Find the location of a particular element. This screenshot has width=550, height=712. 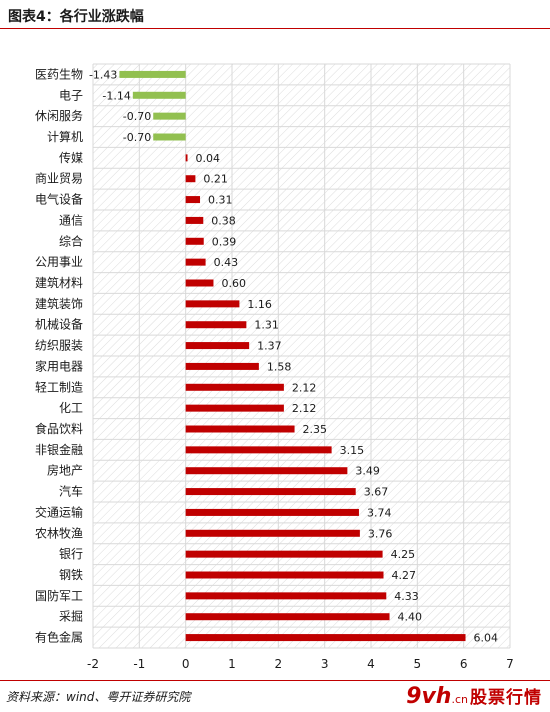

value-label: 0.21 is located at coordinates (215, 179).